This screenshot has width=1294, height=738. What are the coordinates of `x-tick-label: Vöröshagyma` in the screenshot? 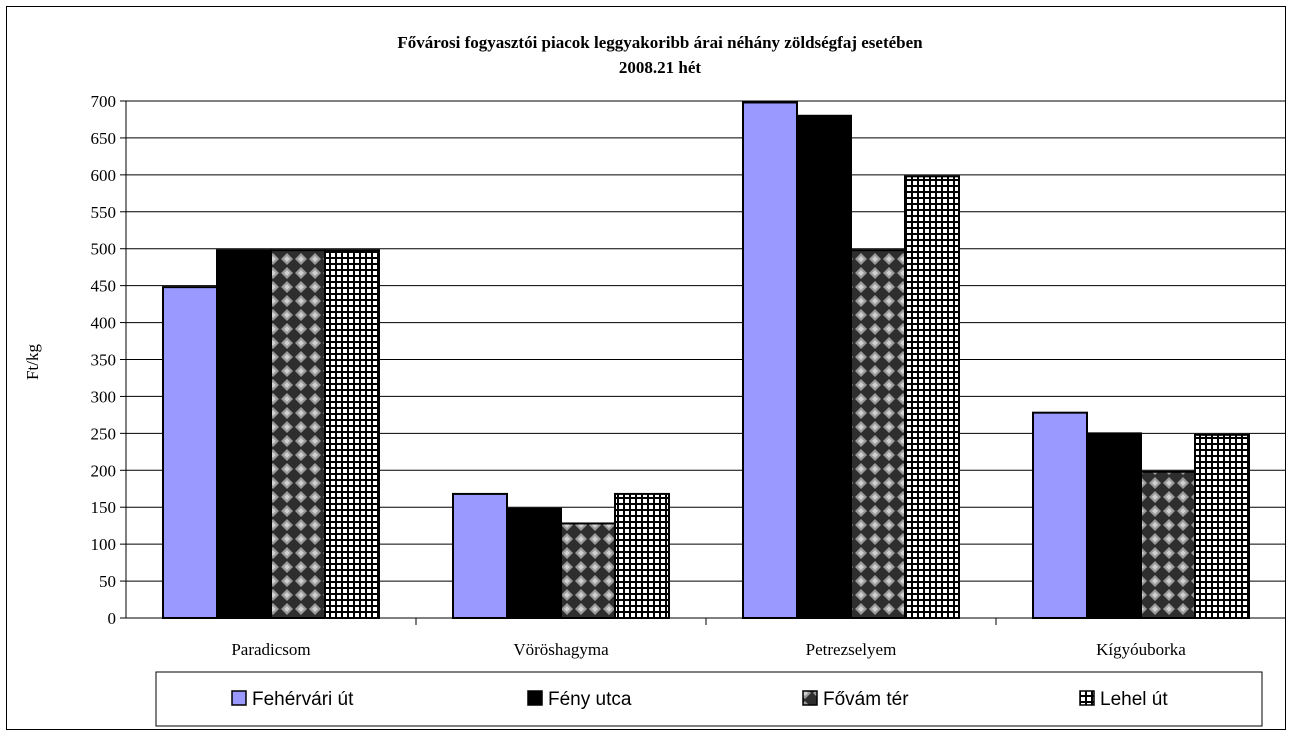 It's located at (561, 649).